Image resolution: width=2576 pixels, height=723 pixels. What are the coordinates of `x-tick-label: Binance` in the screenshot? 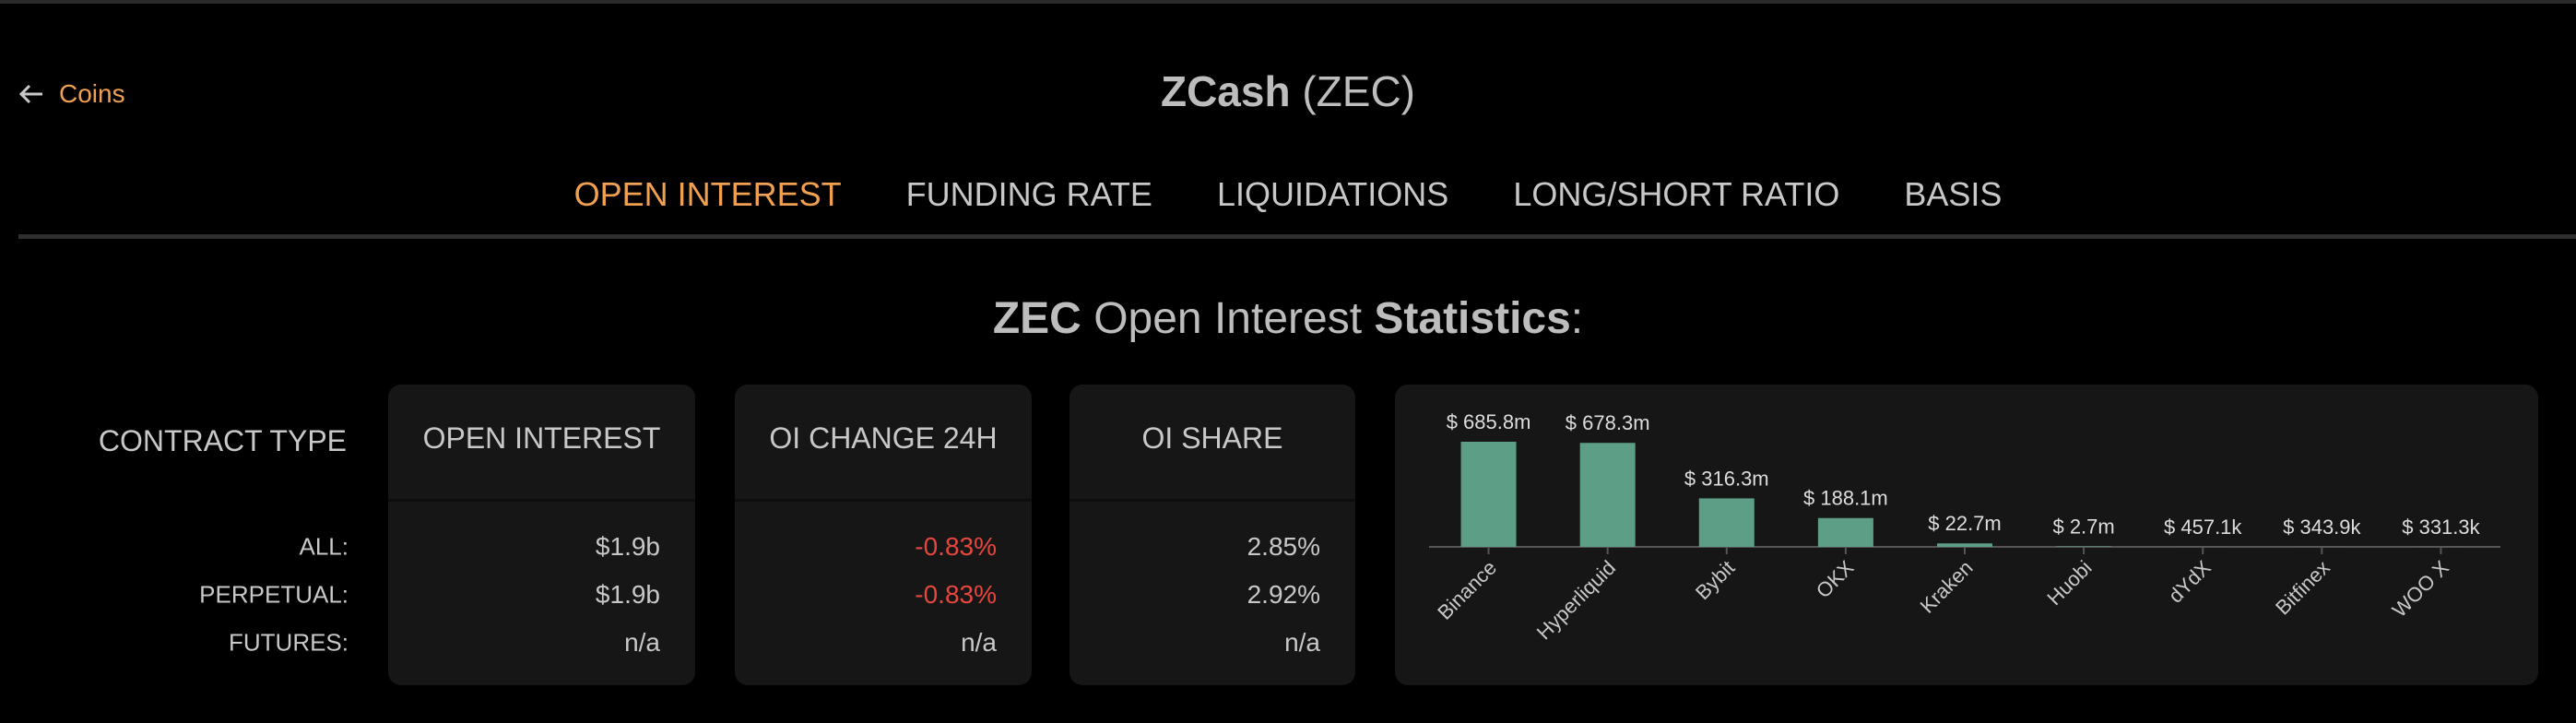 It's located at (1467, 590).